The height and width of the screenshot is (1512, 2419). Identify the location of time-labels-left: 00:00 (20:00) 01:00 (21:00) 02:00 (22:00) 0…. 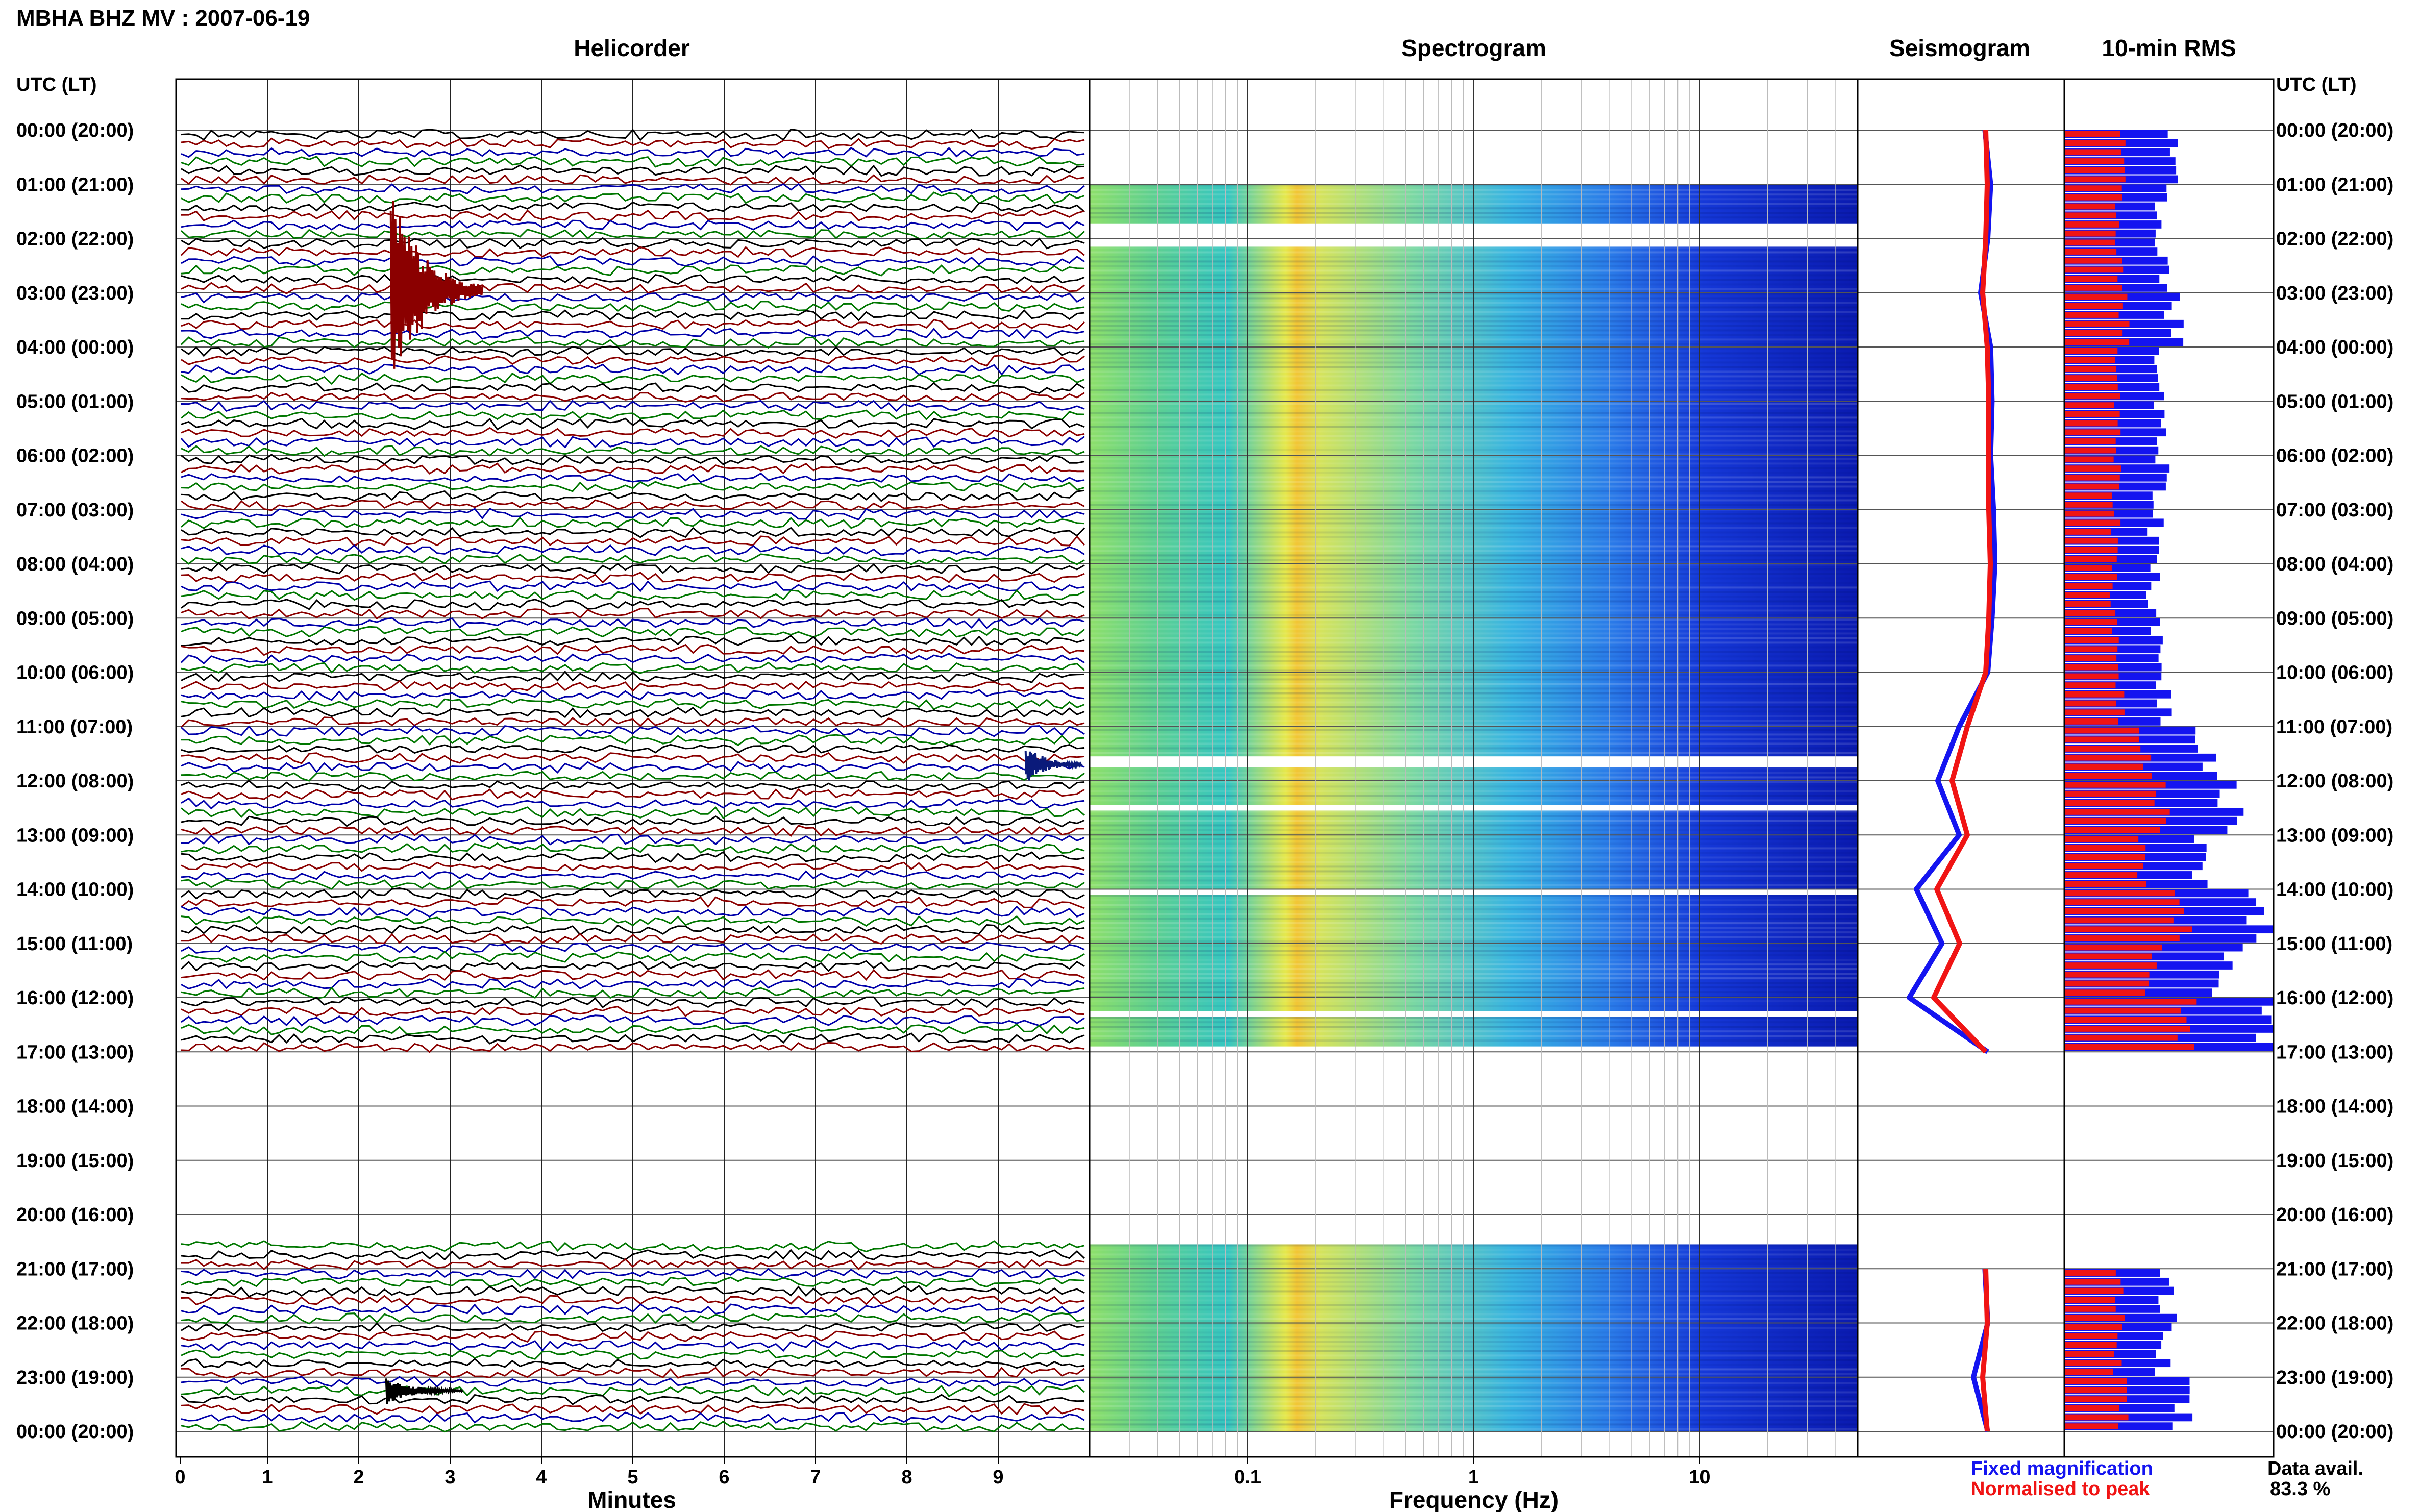
(75, 781).